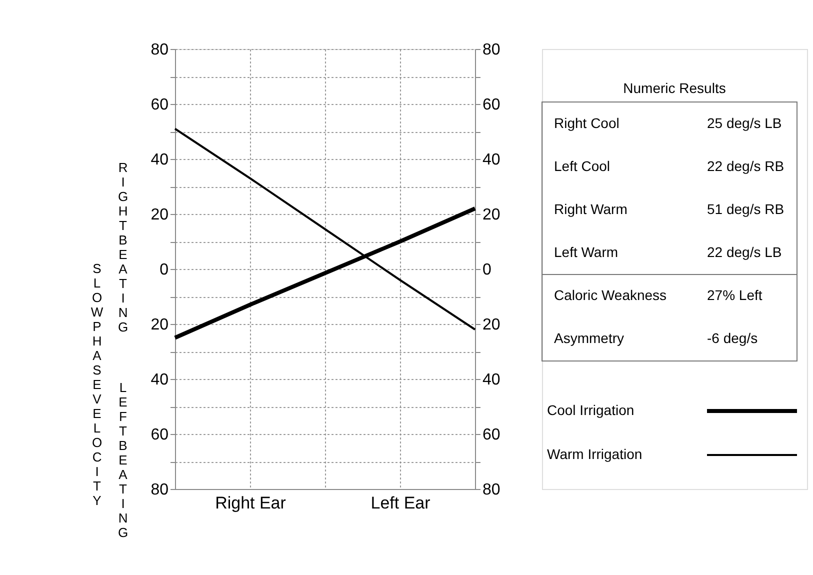 The image size is (813, 575). Describe the element at coordinates (589, 338) in the screenshot. I see `text: Asymmetry` at that location.